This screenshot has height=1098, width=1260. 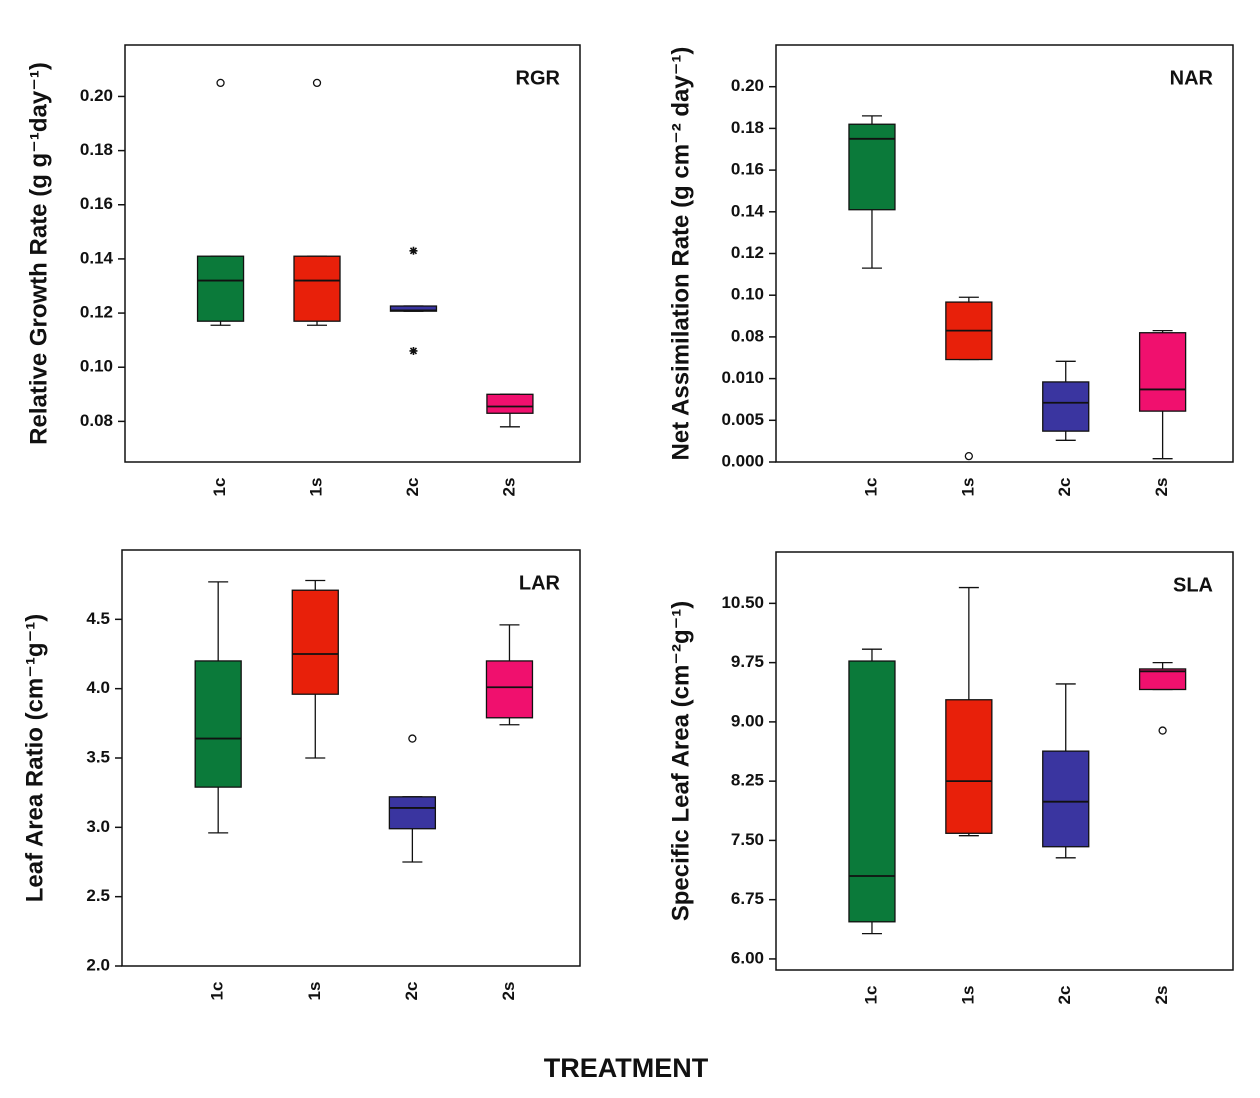 I want to click on y-axis-label: Net Assimilation Rate (g cm⁻² day⁻¹), so click(x=680, y=254).